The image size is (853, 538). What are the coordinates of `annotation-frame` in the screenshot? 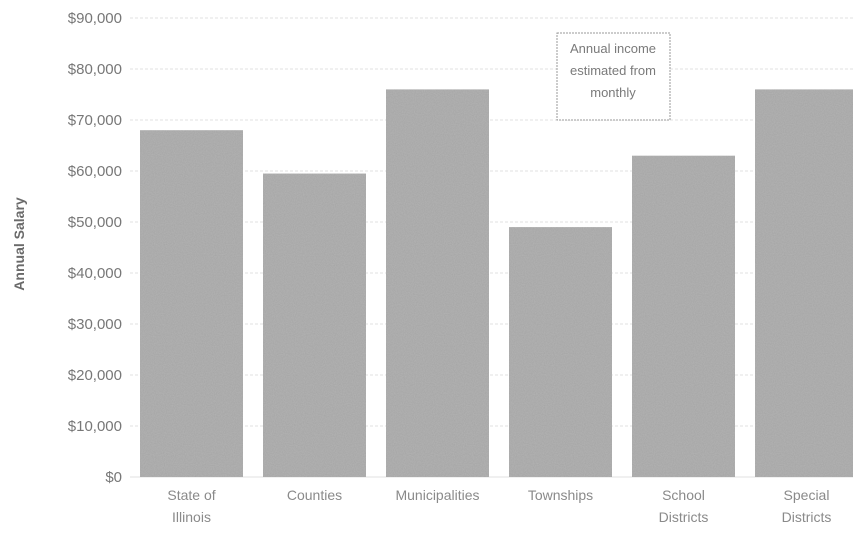 It's located at (613, 76).